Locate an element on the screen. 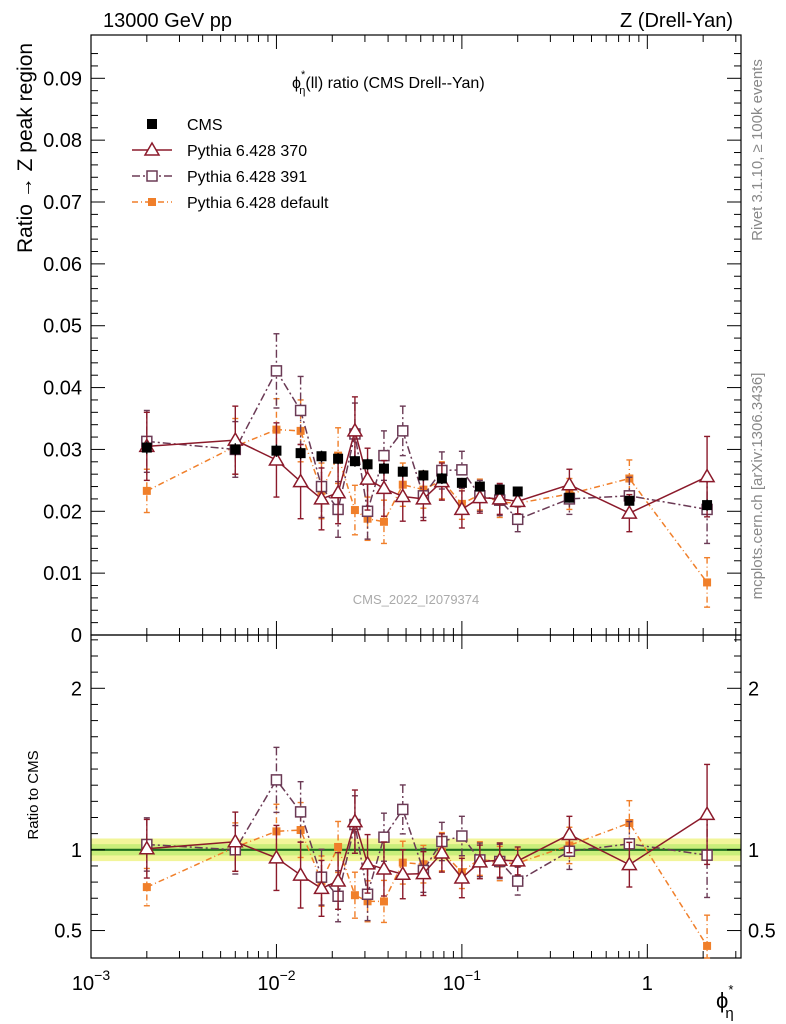 Image resolution: width=786 pixels, height=1024 pixels. ratio-y-tick-label-left-2: 2 is located at coordinates (76, 689).